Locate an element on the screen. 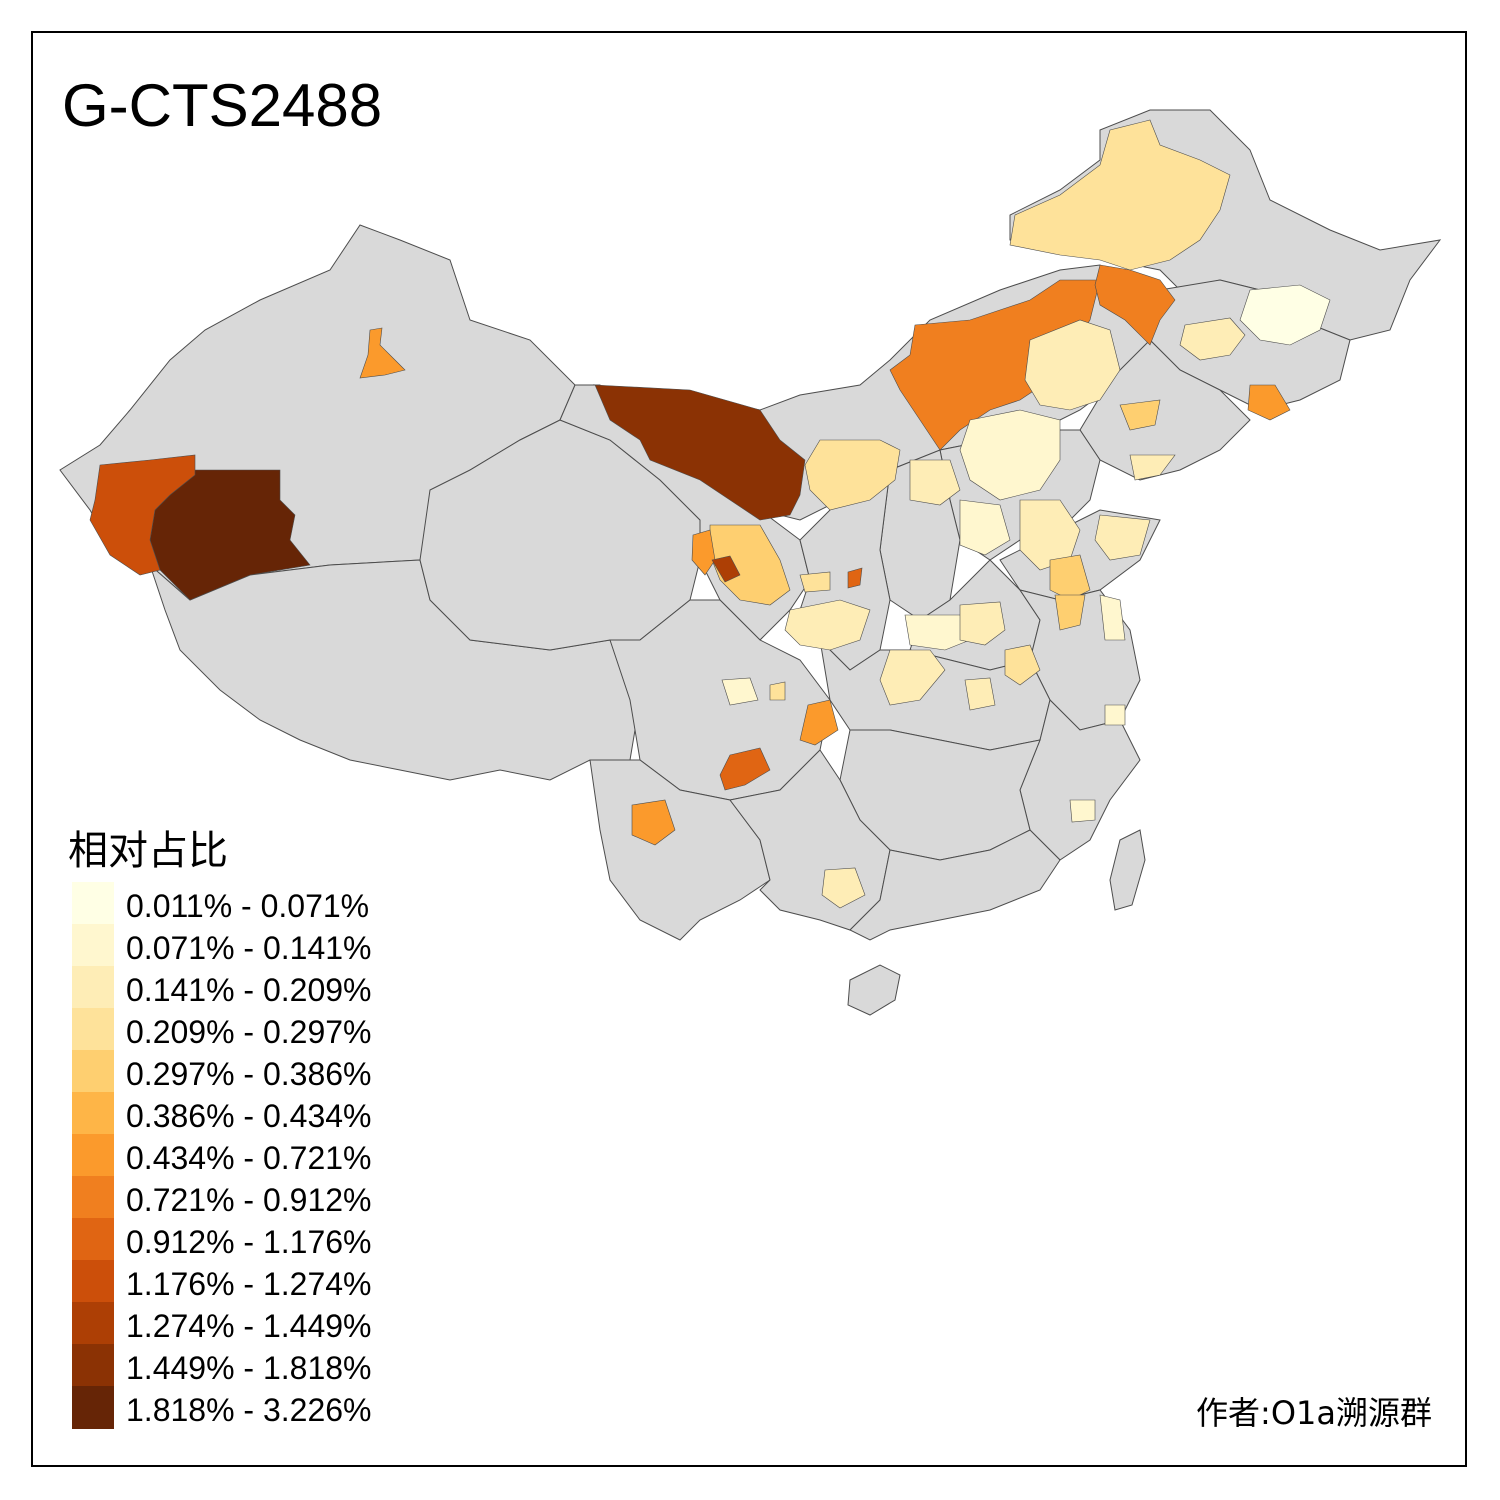 The image size is (1500, 1500). legend-item: 0.141% - 0.209% is located at coordinates (237, 987).